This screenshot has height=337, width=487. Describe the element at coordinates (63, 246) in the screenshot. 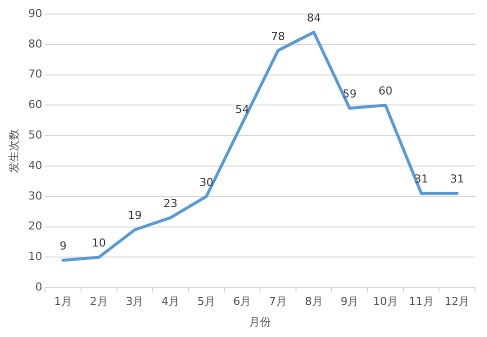

I see `data-label: 9` at that location.